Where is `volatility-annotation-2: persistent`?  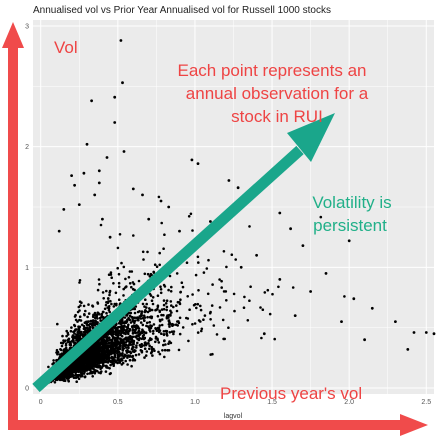 volatility-annotation-2: persistent is located at coordinates (350, 225).